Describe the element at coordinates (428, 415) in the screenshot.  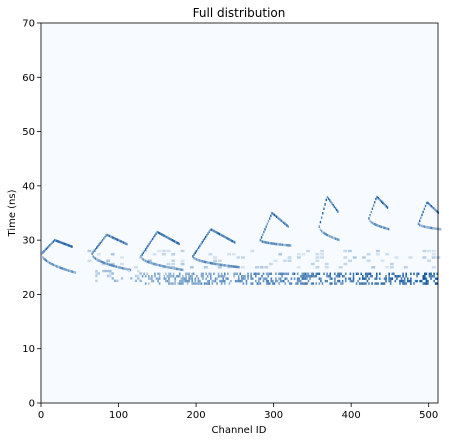
I see `x-tick-label: 500` at that location.